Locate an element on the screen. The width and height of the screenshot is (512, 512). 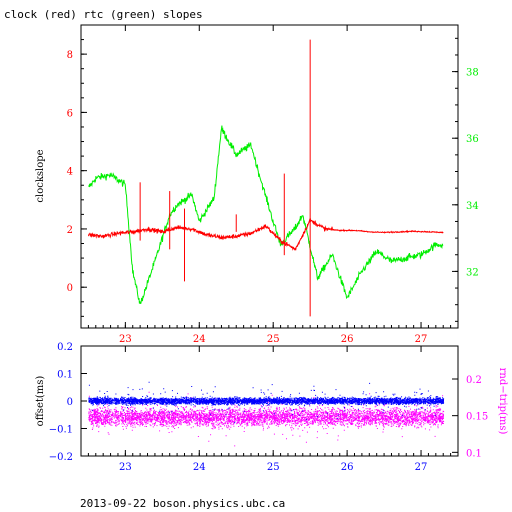
offset-y-tick-label: −0.1 is located at coordinates (61, 430).